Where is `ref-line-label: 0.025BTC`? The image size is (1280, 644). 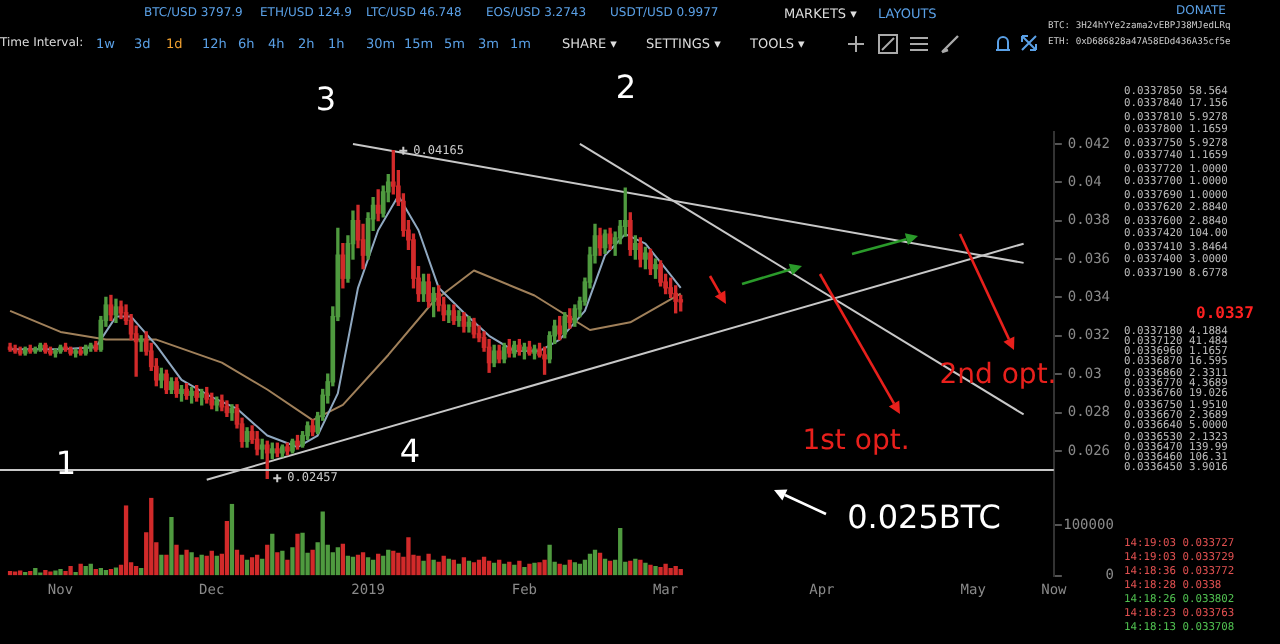
ref-line-label: 0.025BTC is located at coordinates (924, 517).